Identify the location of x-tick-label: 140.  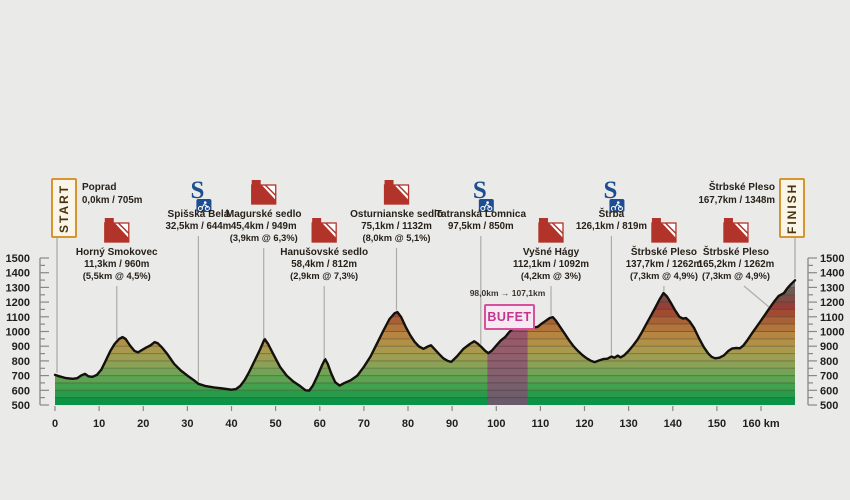
(673, 424).